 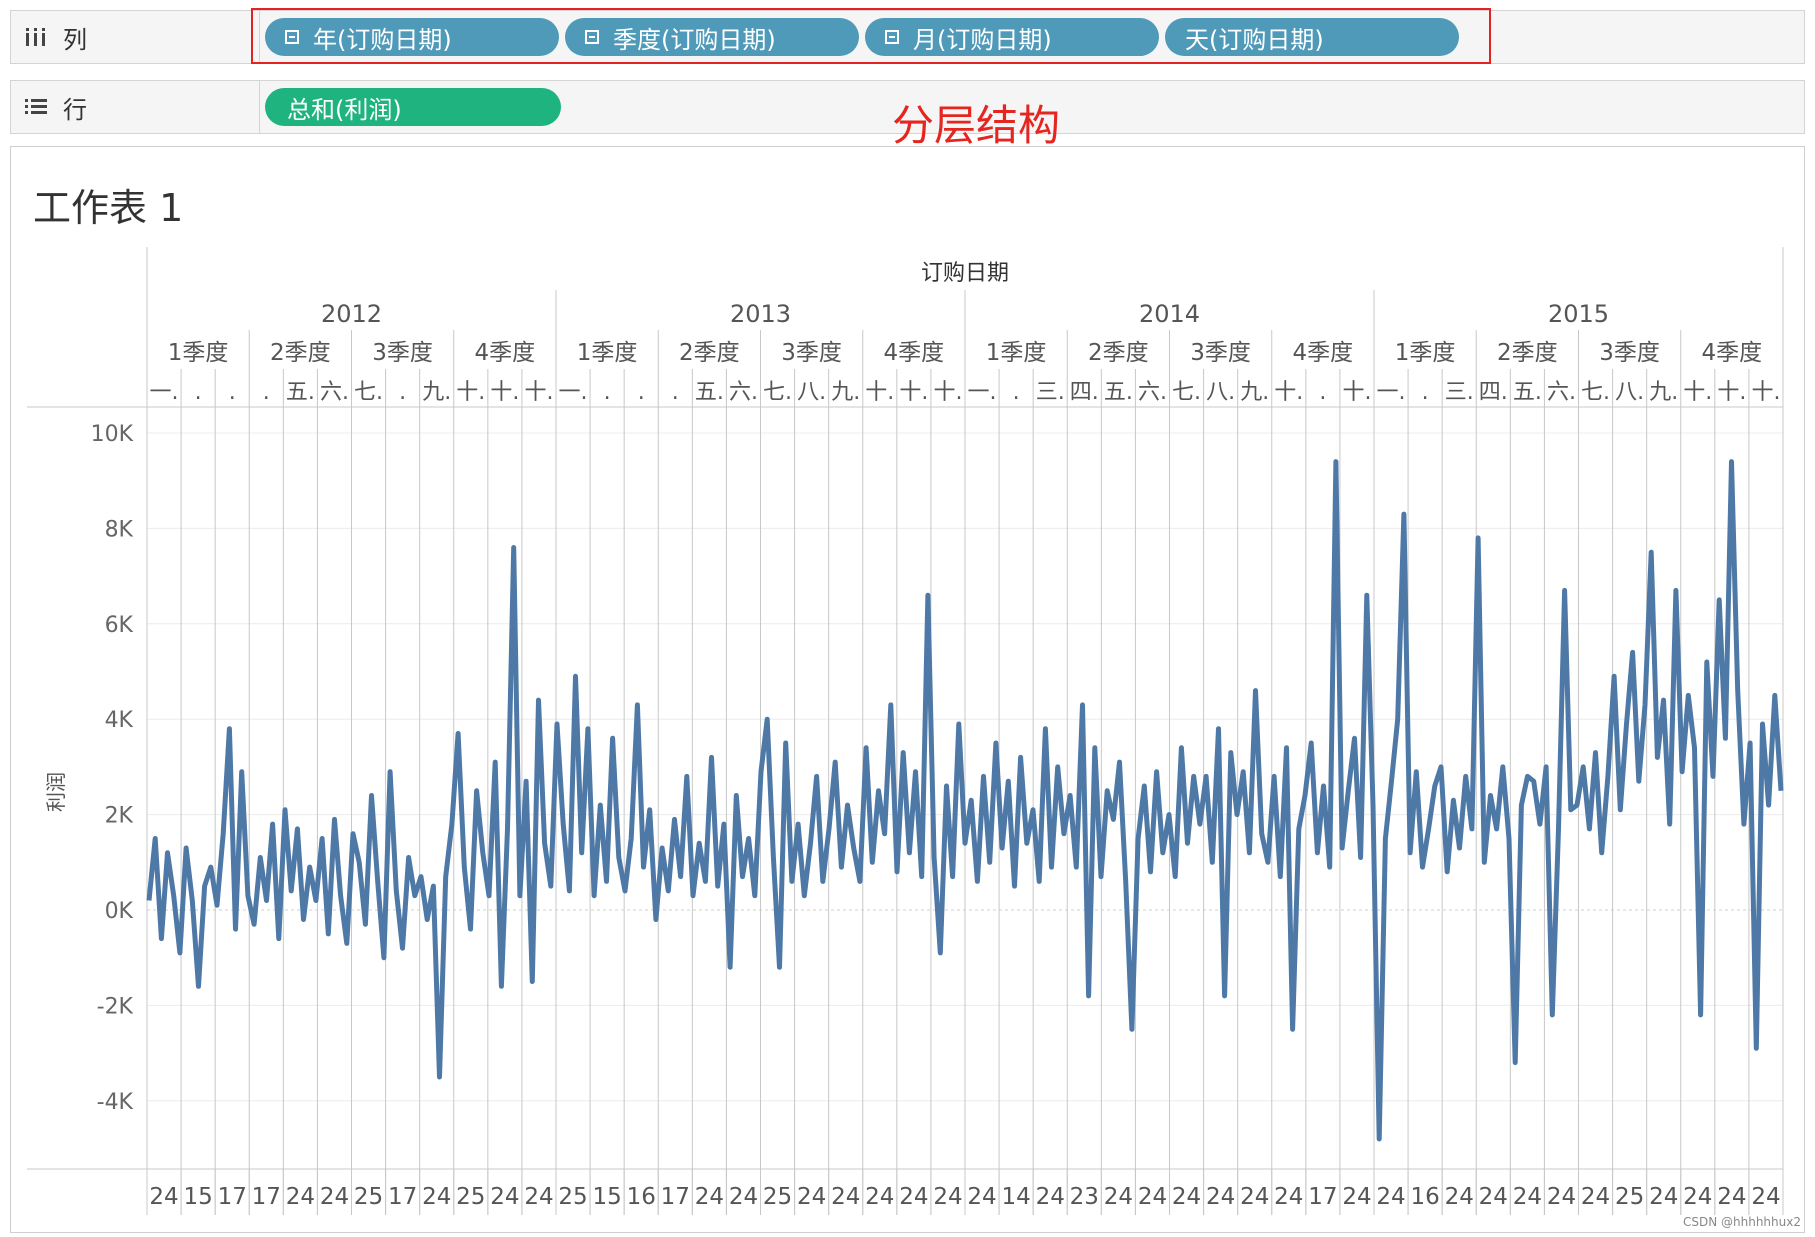 I want to click on day-label: 14, so click(x=1015, y=1197).